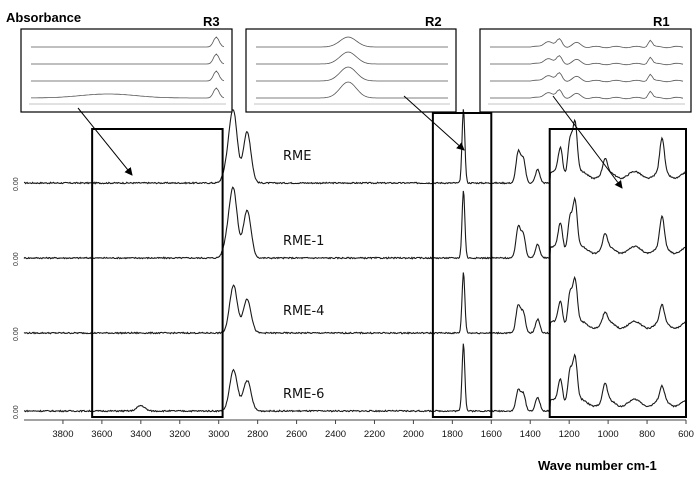  What do you see at coordinates (157, 273) in the screenshot?
I see `region-box-r3` at bounding box center [157, 273].